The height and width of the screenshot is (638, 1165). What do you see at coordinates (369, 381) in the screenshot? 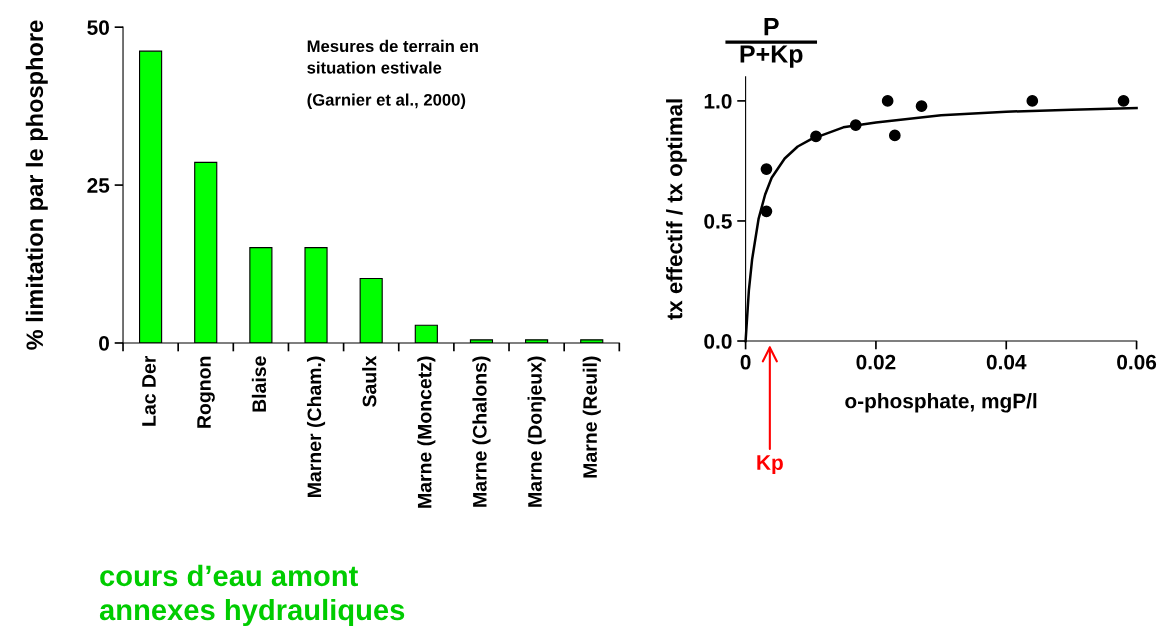
I see `x-tick-label: Saulx` at bounding box center [369, 381].